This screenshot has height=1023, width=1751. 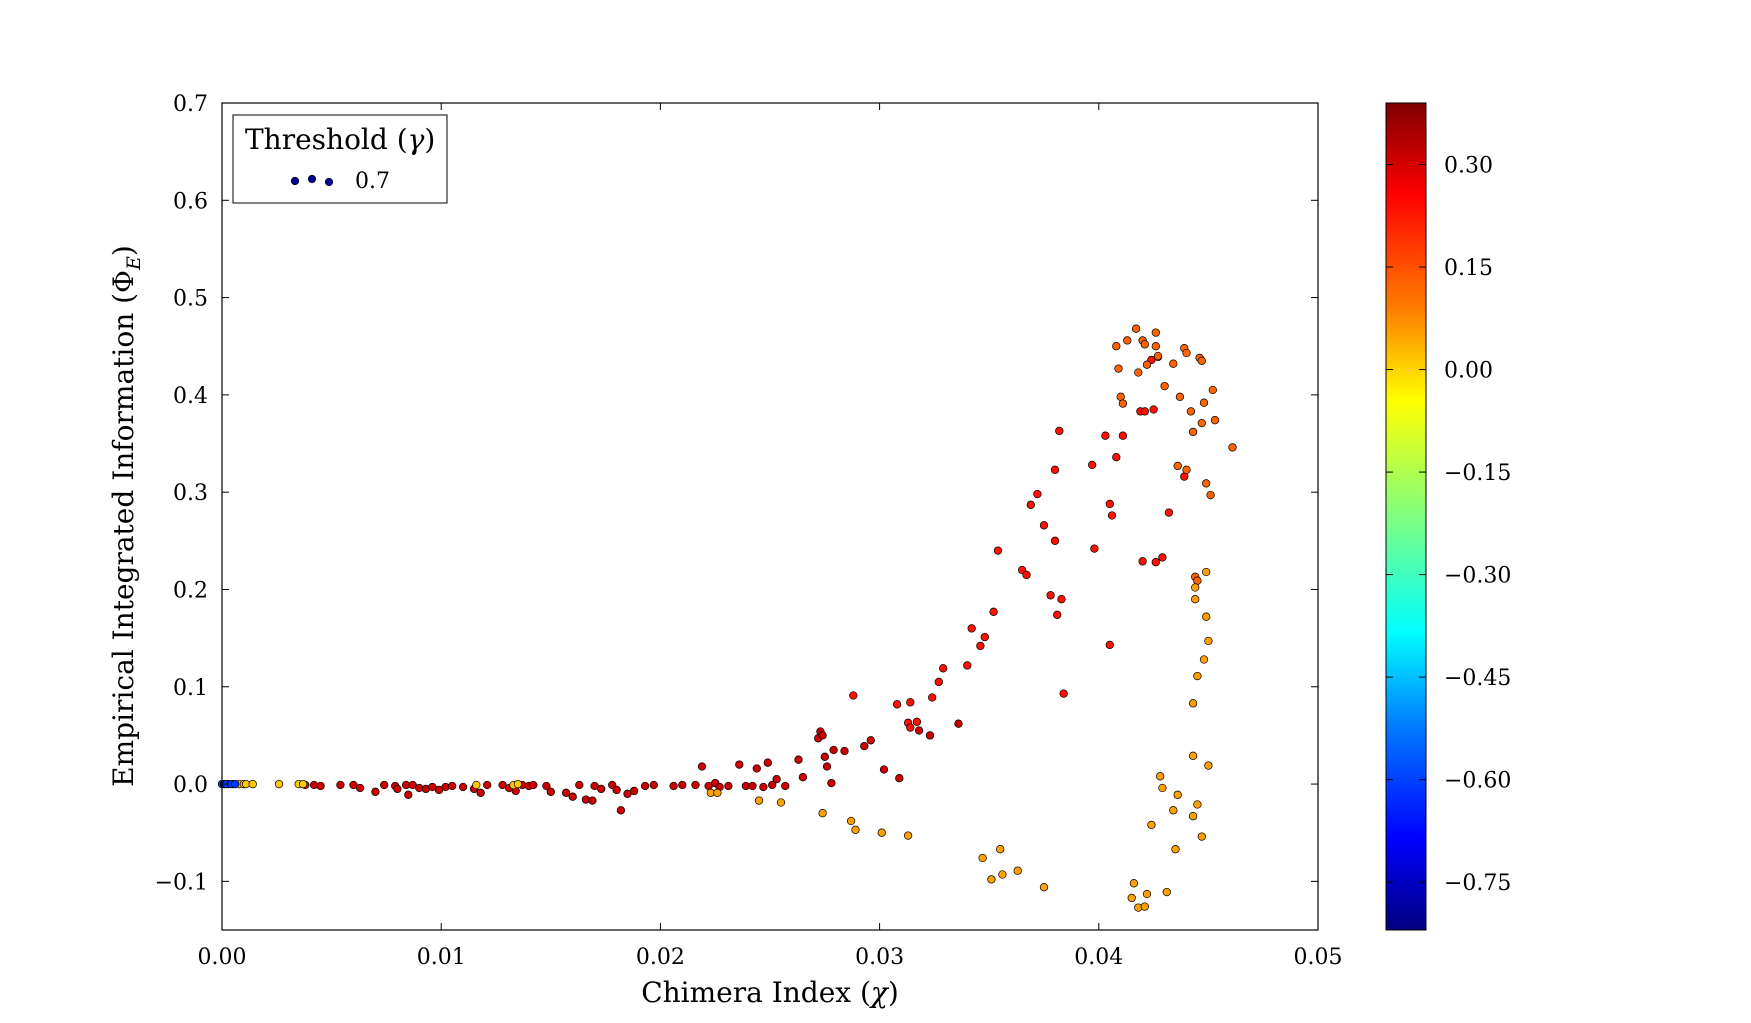 What do you see at coordinates (1477, 576) in the screenshot?
I see `colorbar-tick-label: −0.30` at bounding box center [1477, 576].